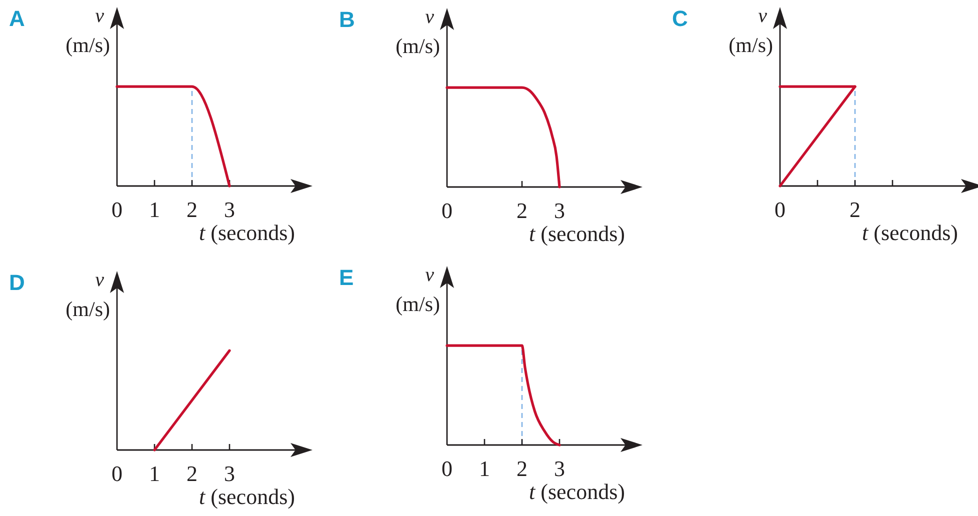 This screenshot has width=978, height=516. What do you see at coordinates (347, 19) in the screenshot?
I see `chart-title: B` at bounding box center [347, 19].